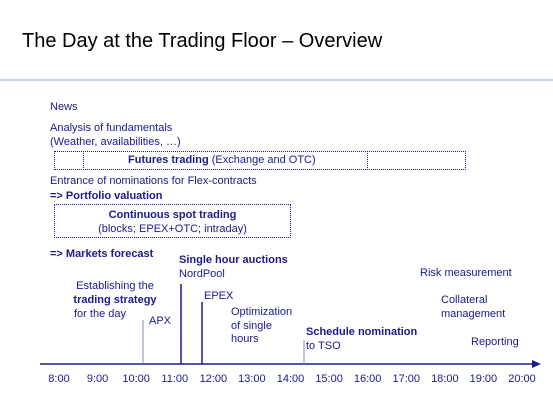 The height and width of the screenshot is (400, 553). Describe the element at coordinates (276, 80) in the screenshot. I see `title-divider` at that location.